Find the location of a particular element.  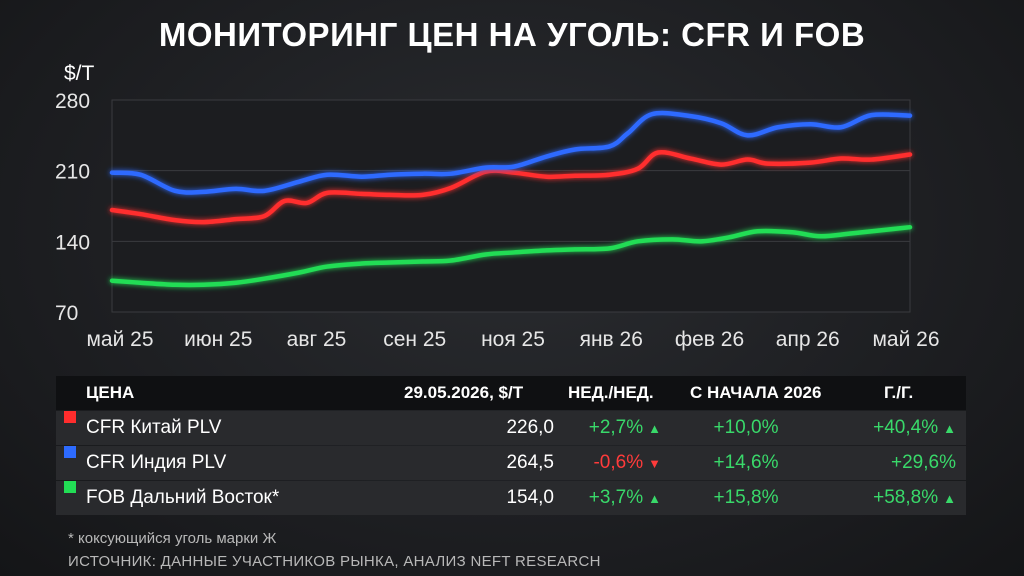

header-price: 29.05.2026, $/Т is located at coordinates (464, 392).